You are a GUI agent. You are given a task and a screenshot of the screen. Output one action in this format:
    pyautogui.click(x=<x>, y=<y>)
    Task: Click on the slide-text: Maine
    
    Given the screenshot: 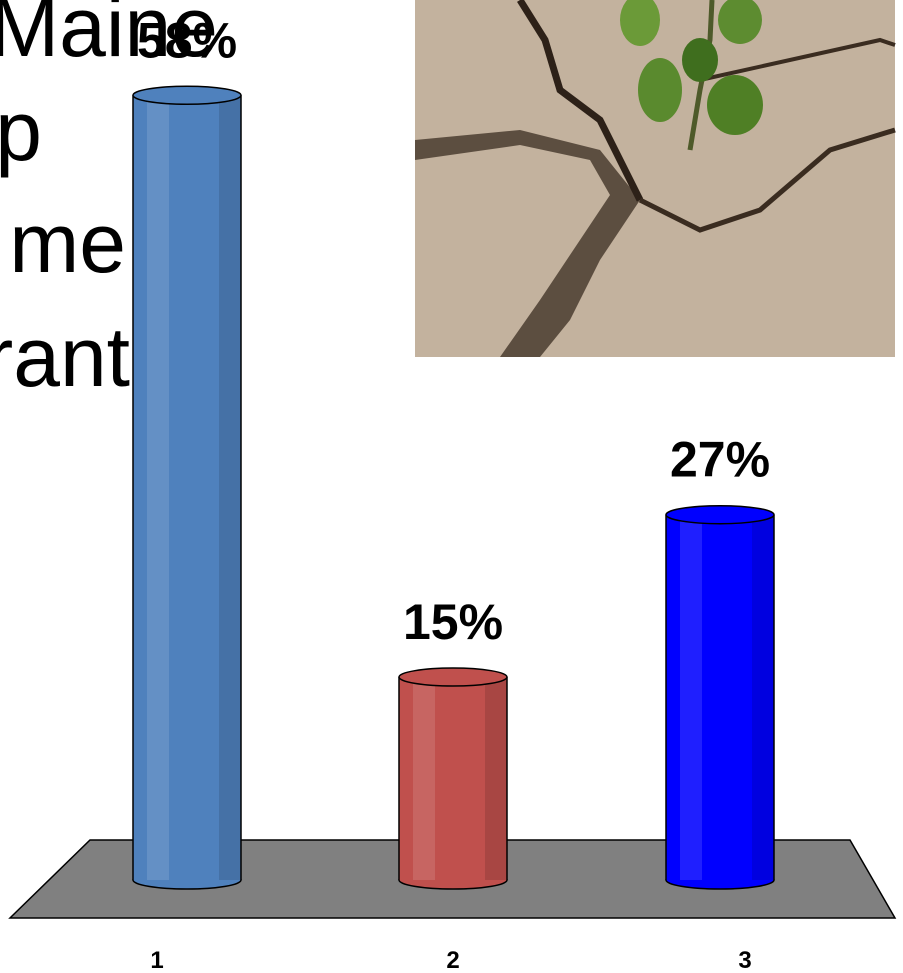 What is the action you would take?
    pyautogui.click(x=109, y=37)
    